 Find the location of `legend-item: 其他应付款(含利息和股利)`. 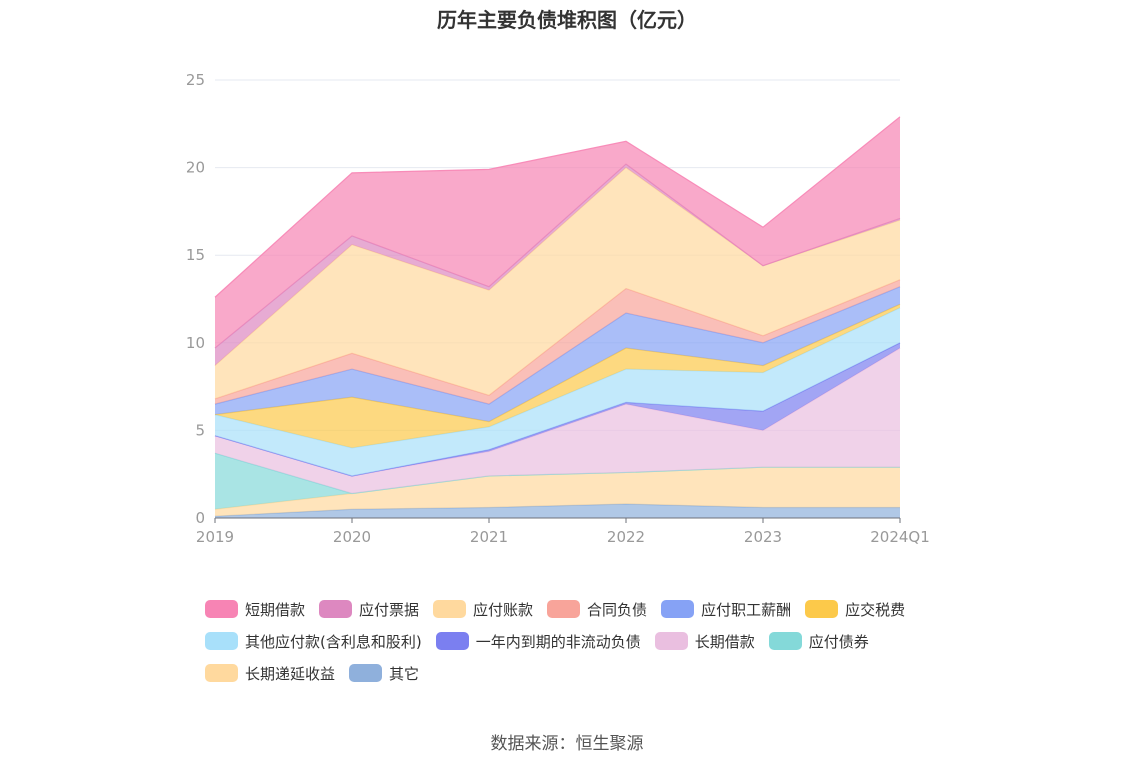

legend-item: 其他应付款(含利息和股利) is located at coordinates (313, 641).